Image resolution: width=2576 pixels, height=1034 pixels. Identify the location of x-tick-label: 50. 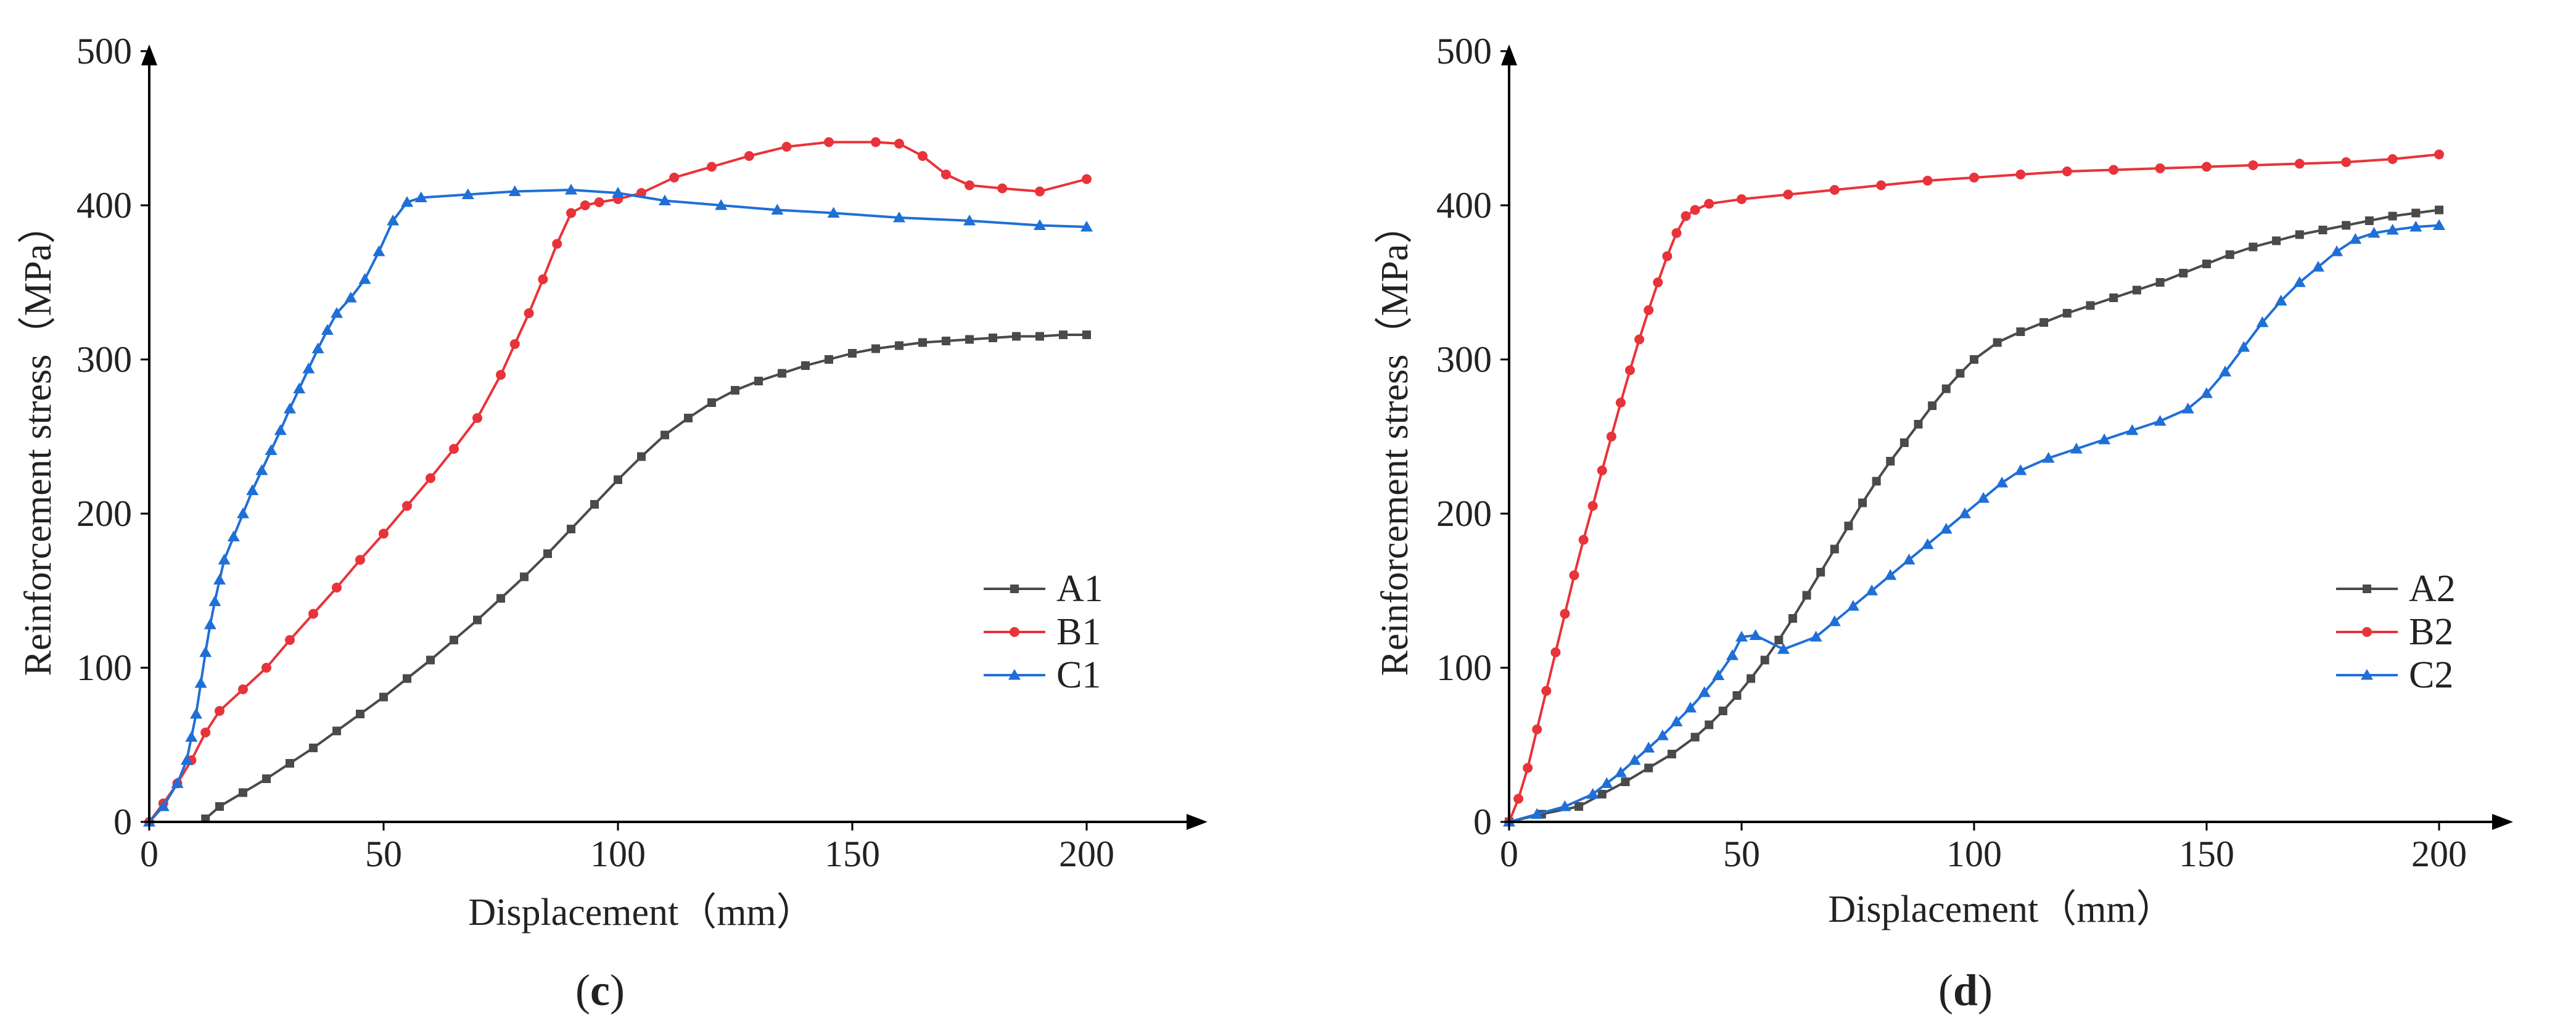
(383, 854).